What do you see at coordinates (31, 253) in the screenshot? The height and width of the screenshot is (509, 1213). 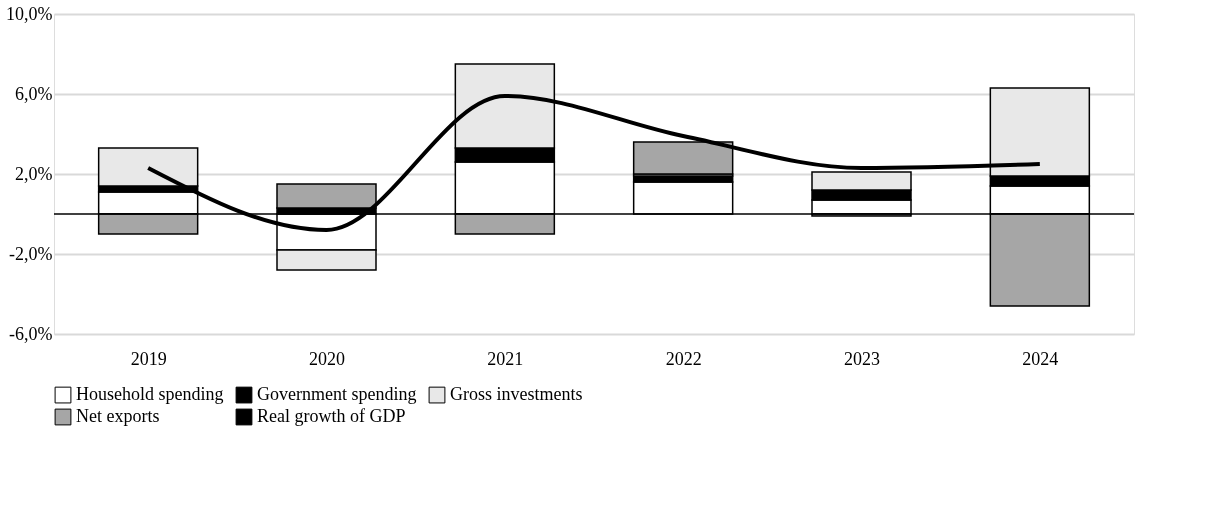 I see `y-tick-label: -2,0%` at bounding box center [31, 253].